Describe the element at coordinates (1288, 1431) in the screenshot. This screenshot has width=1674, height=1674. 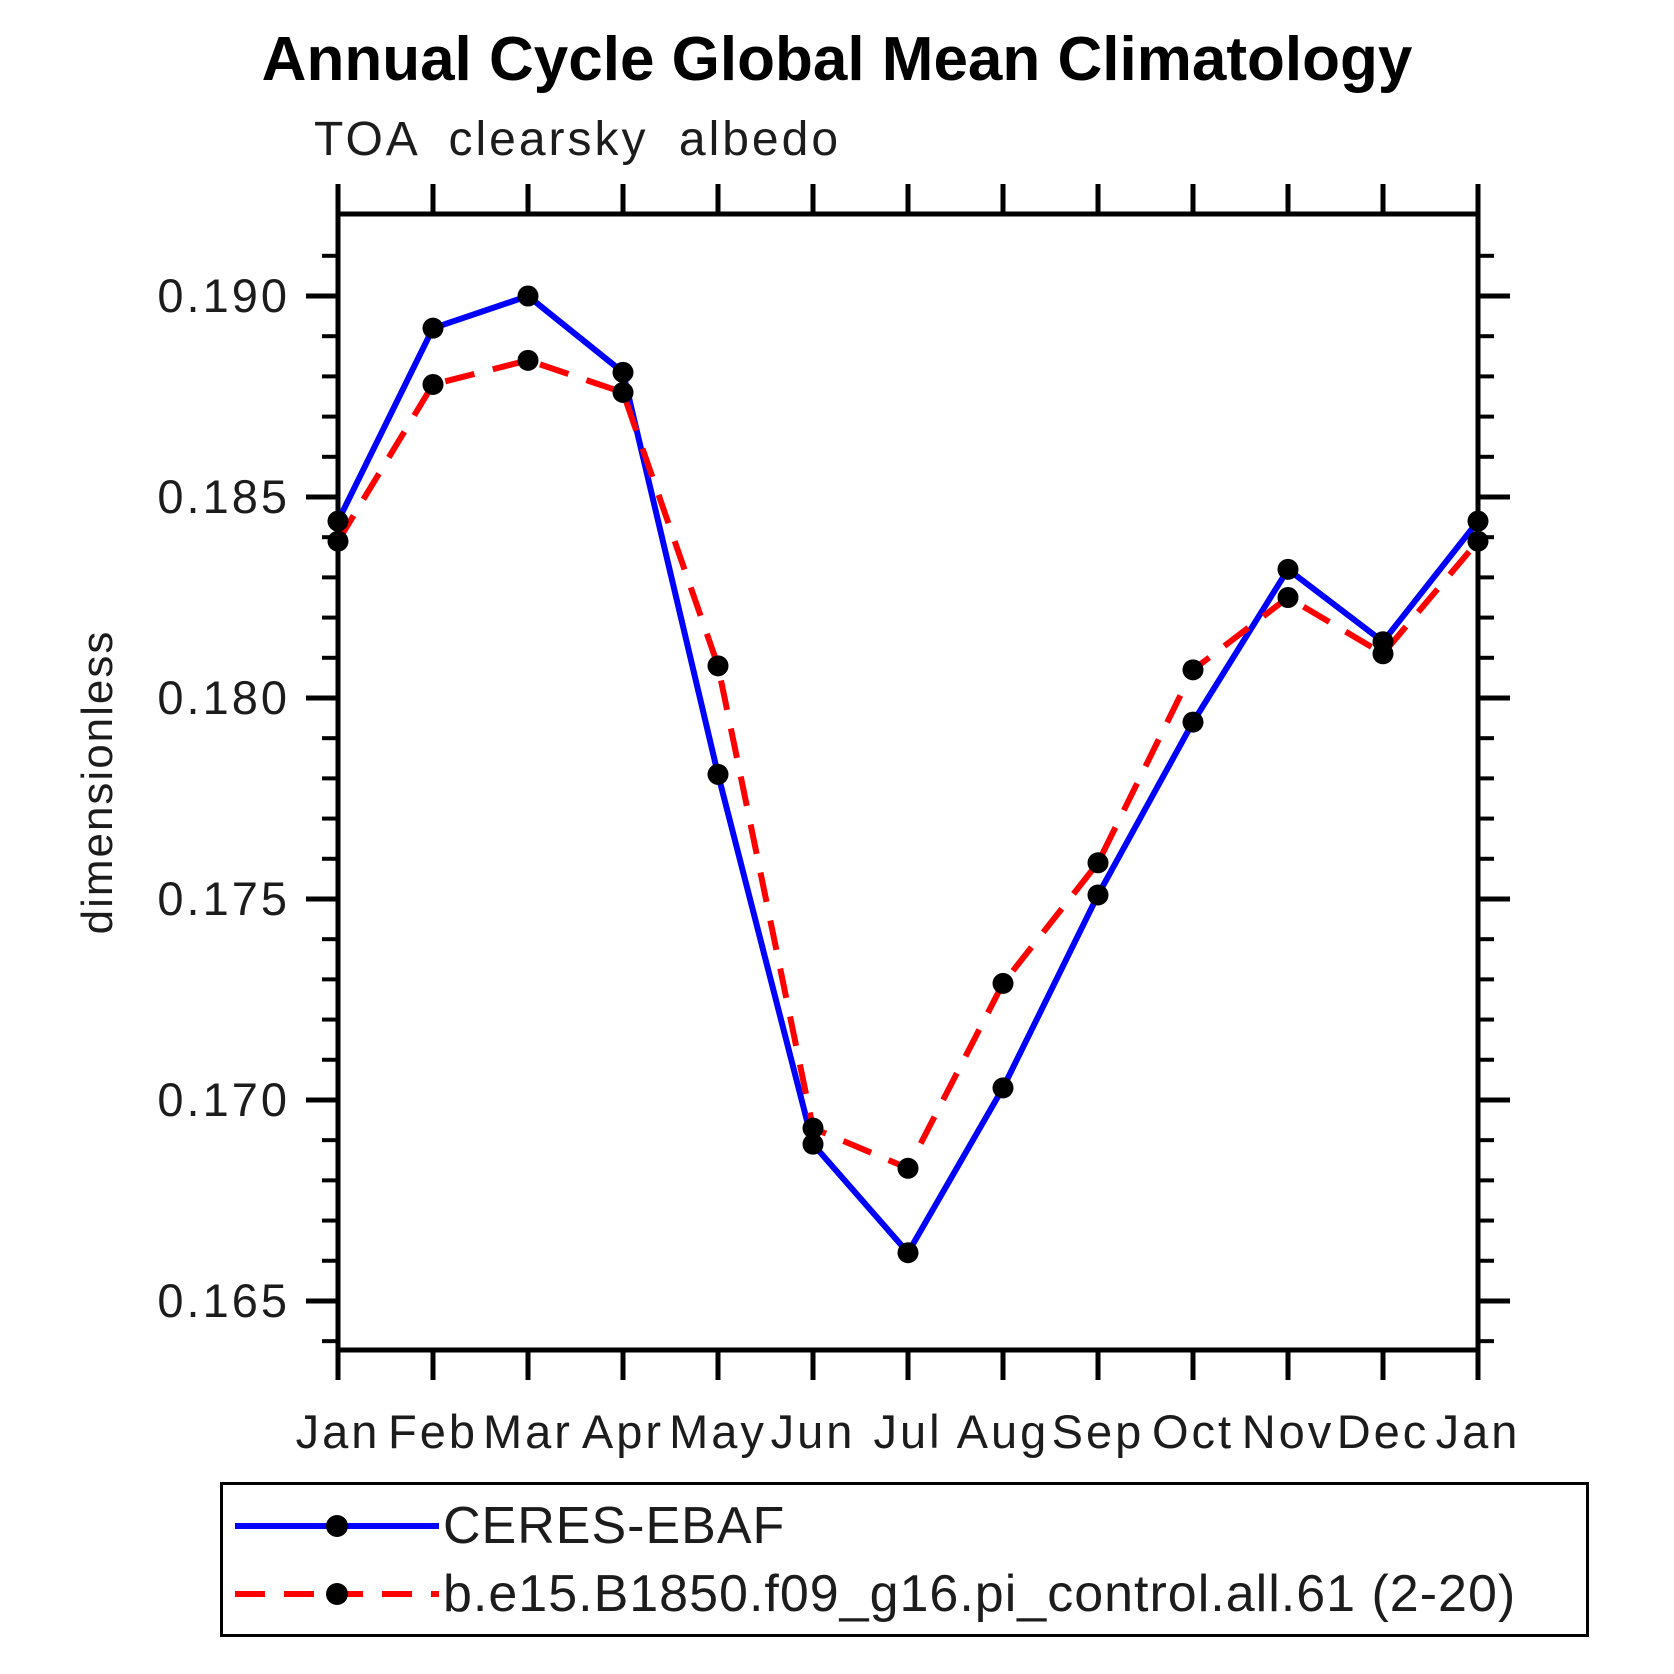
I see `x-tick-label: Nov` at that location.